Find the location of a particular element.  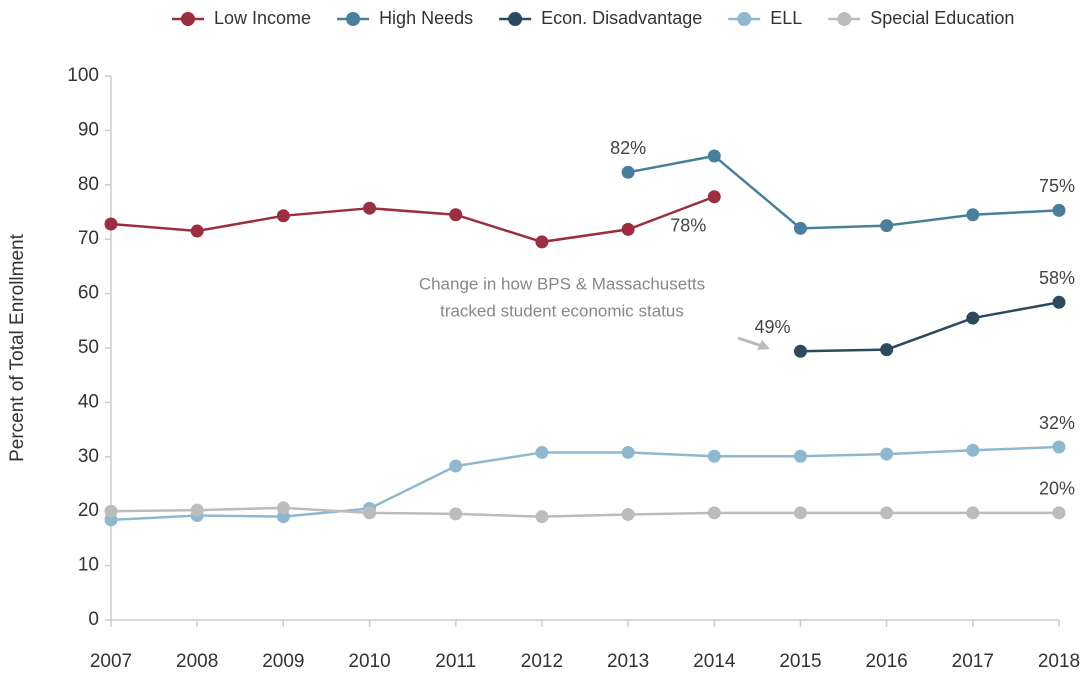

annotation: Change in how BPS & Massachusetts is located at coordinates (562, 283).